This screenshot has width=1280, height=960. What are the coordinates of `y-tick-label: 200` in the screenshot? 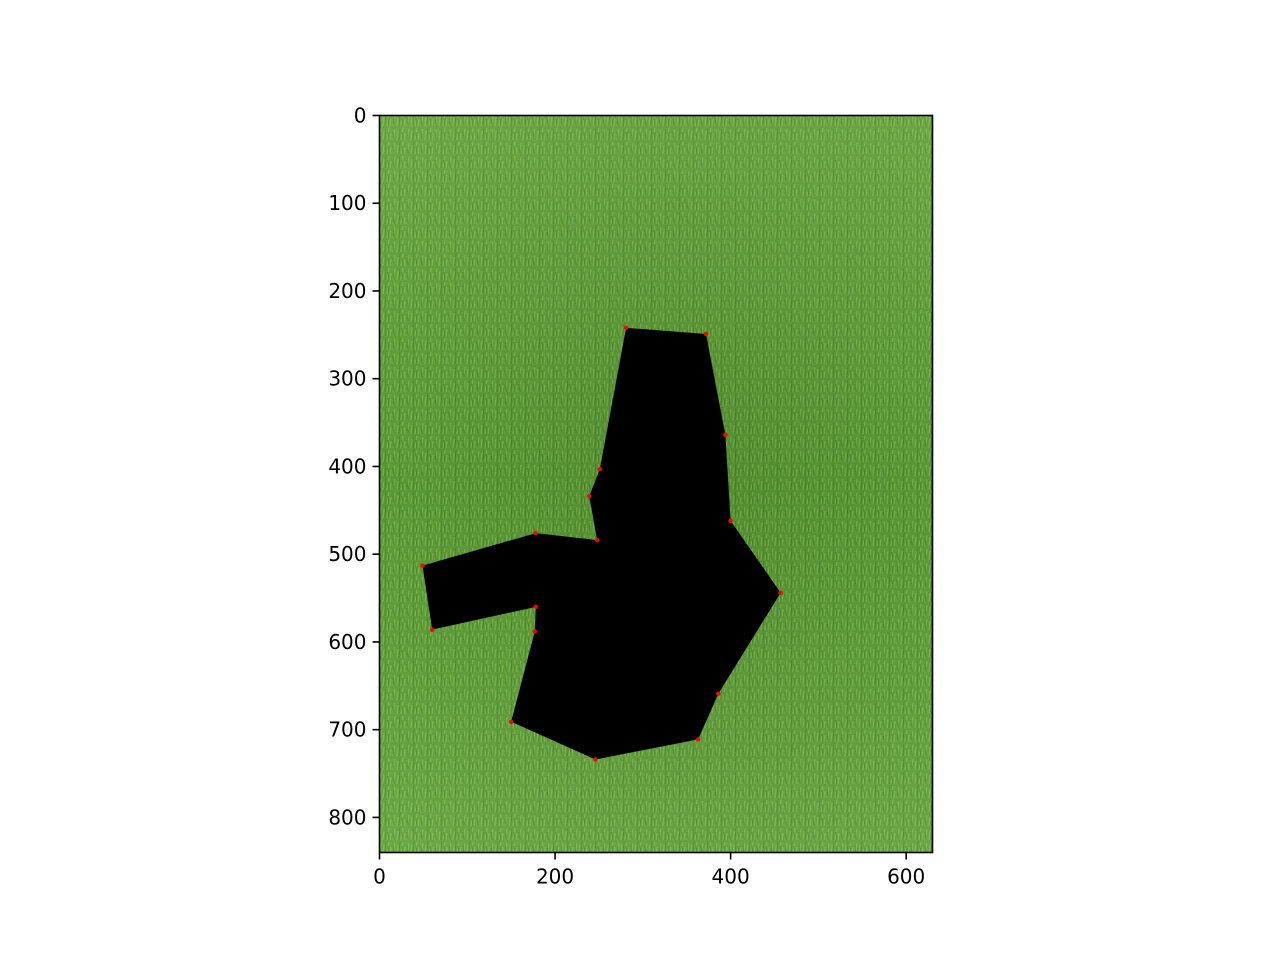 It's located at (347, 291).